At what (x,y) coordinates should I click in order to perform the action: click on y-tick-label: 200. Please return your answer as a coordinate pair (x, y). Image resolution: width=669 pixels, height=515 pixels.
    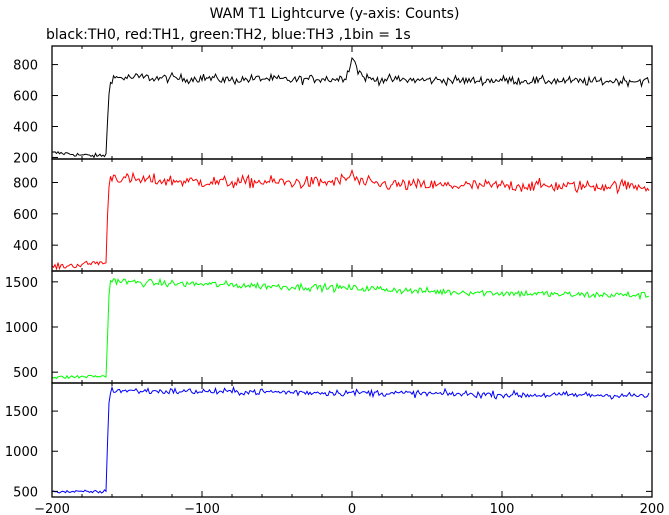
    Looking at the image, I should click on (25, 158).